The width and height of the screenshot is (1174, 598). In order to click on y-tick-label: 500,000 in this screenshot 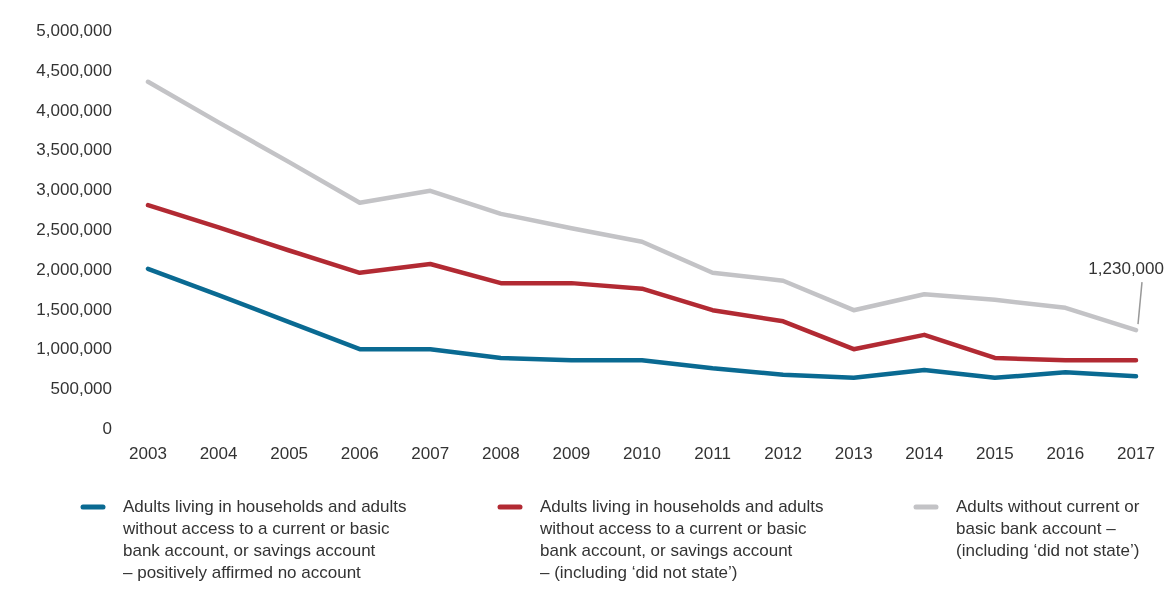, I will do `click(81, 389)`.